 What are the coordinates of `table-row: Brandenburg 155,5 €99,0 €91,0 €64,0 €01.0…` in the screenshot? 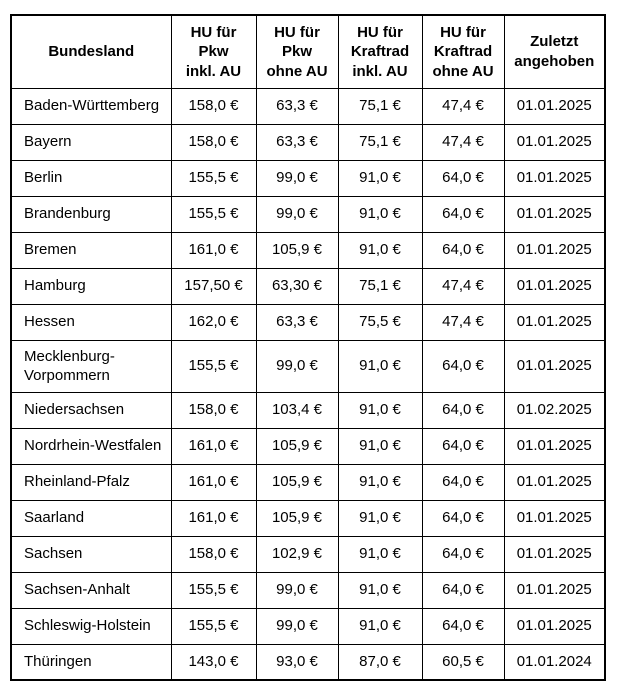 It's located at (308, 214).